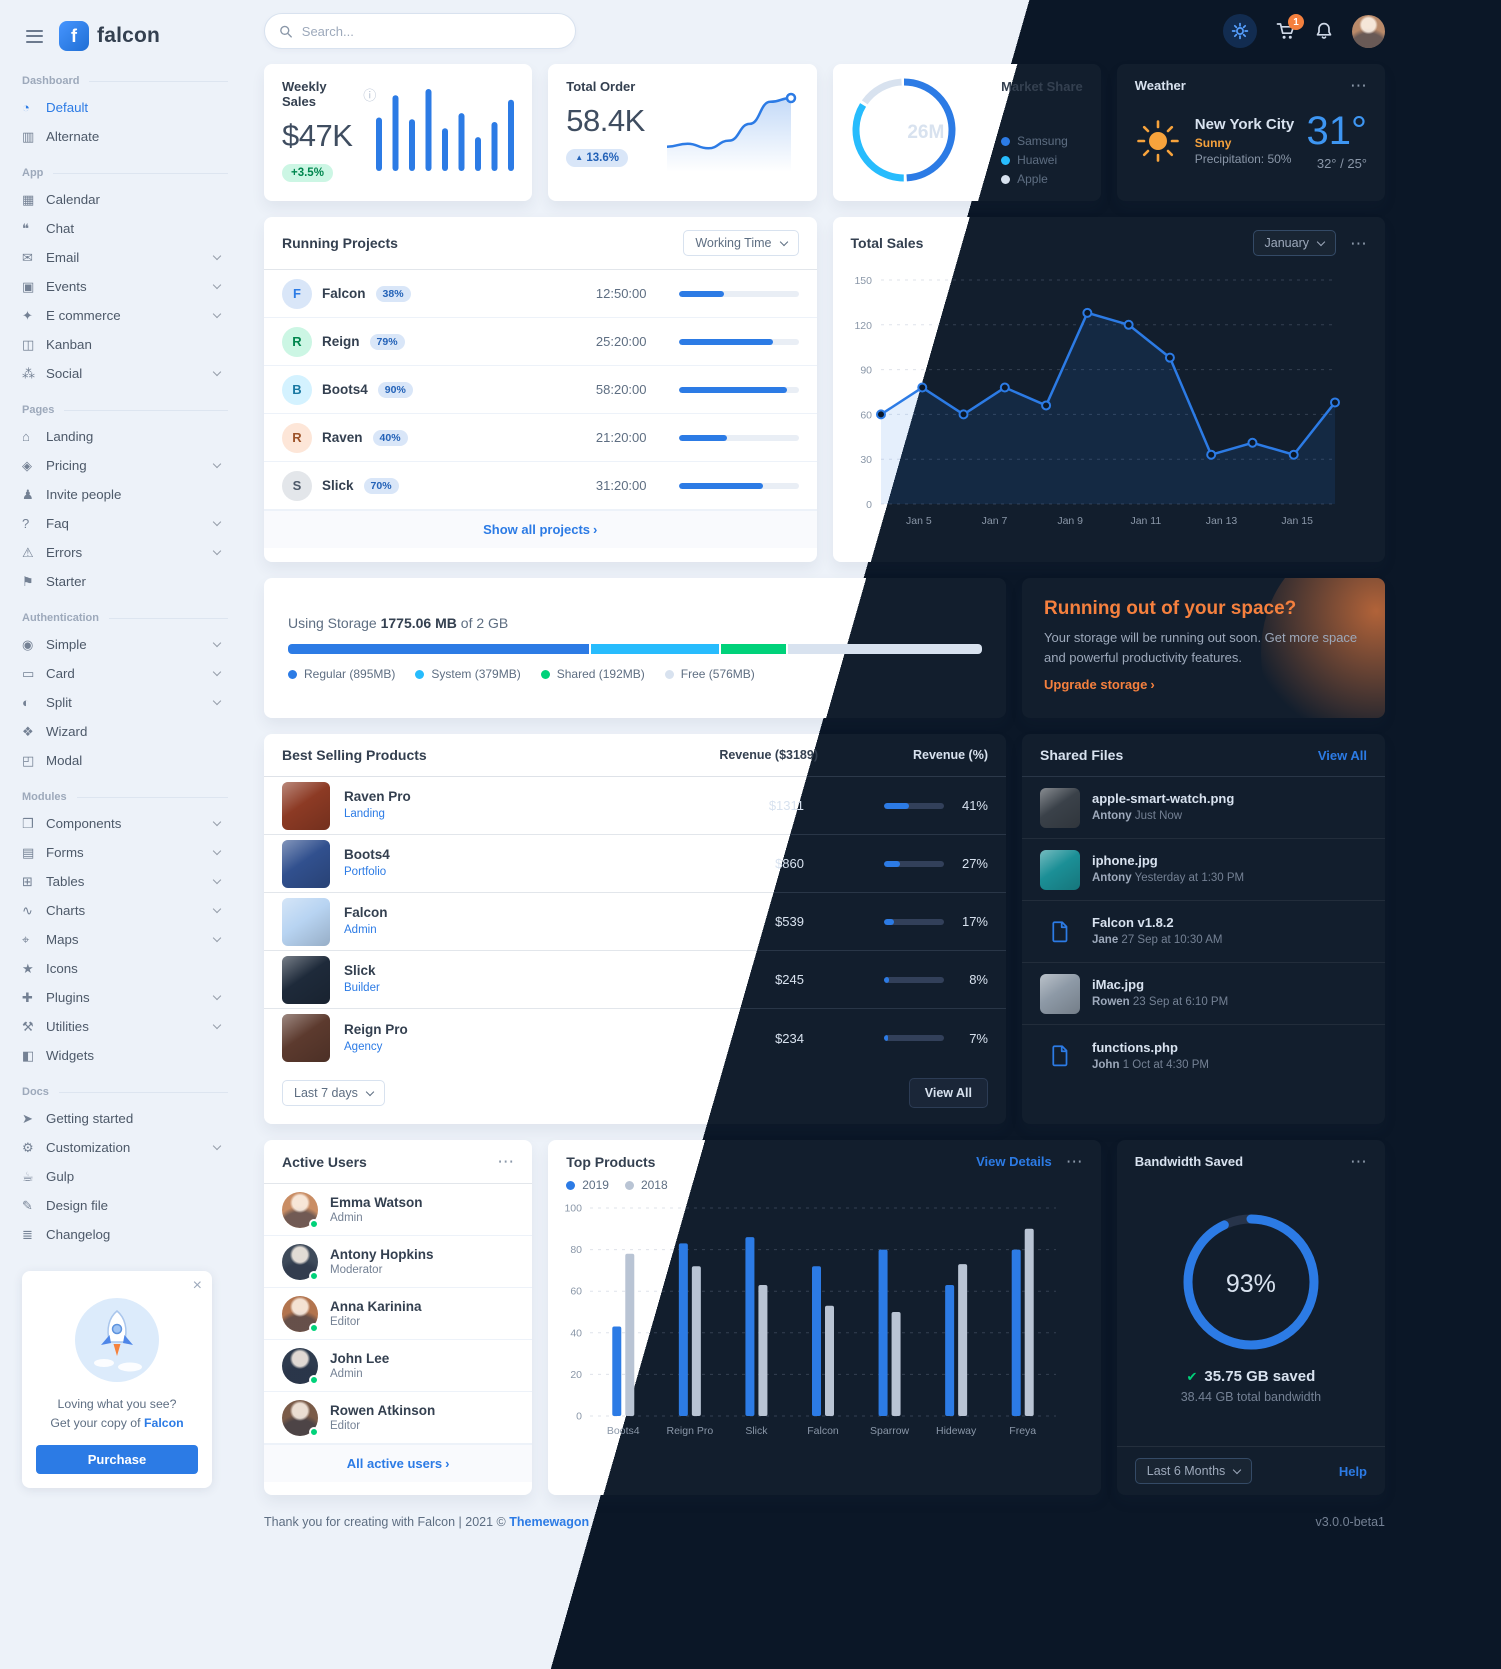  I want to click on sidebar-item: ◈ Pricing, so click(125, 465).